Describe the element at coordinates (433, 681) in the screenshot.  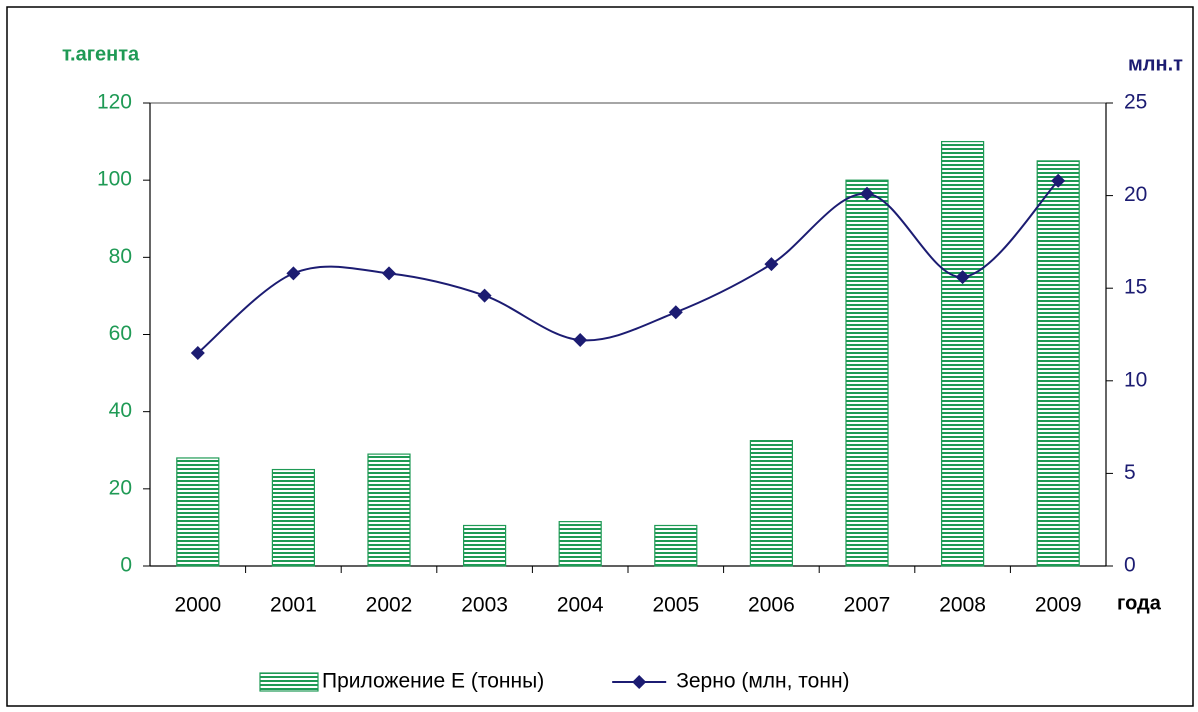
I see `legend-label: Приложение Е (тонны)` at that location.